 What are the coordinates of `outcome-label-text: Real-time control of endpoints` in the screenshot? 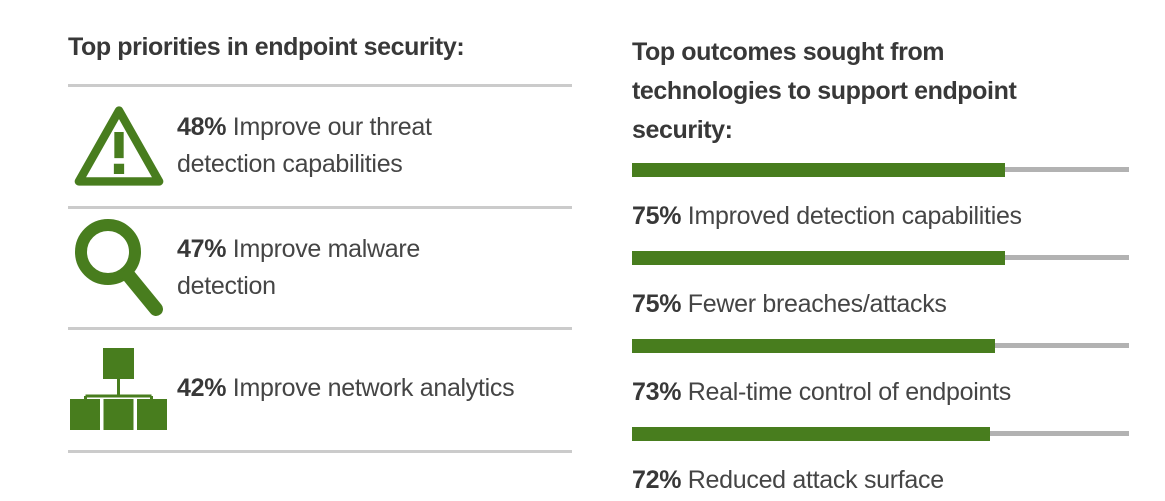 It's located at (849, 392).